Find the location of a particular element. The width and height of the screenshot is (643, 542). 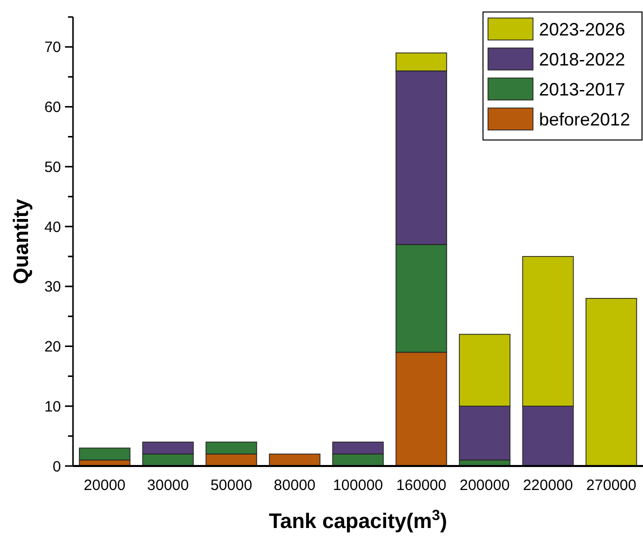

x-tick-label: 100000 is located at coordinates (358, 485).